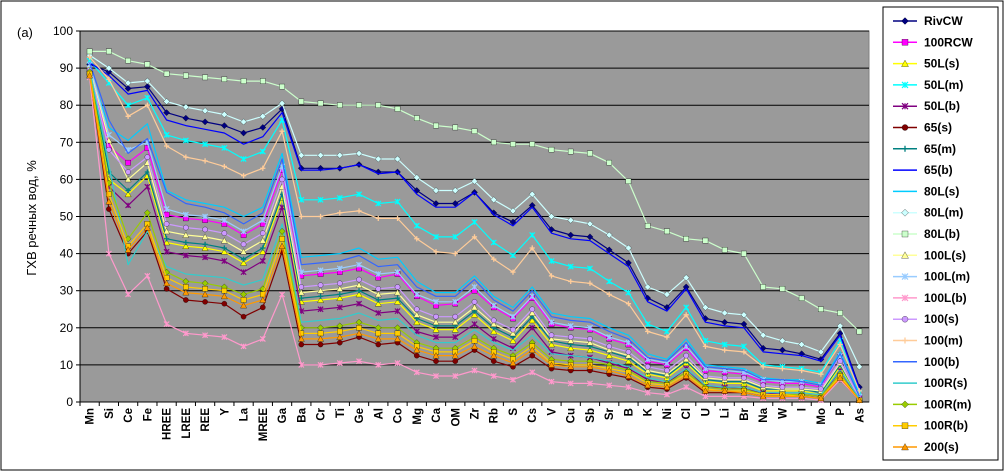 The image size is (1005, 472). Describe the element at coordinates (476, 413) in the screenshot. I see `x-tick-label: Zr` at that location.